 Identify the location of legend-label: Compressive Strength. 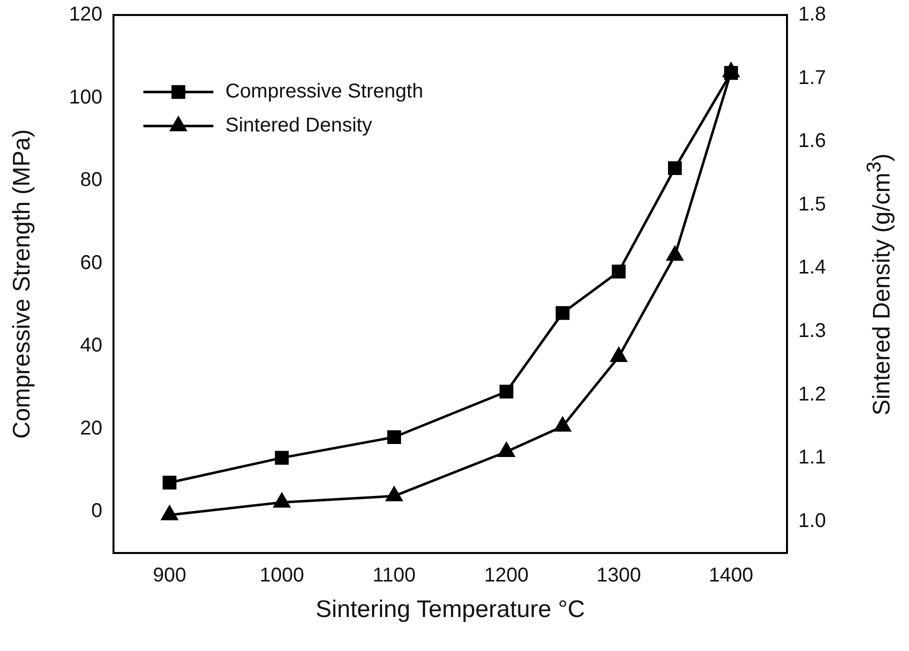
(324, 91).